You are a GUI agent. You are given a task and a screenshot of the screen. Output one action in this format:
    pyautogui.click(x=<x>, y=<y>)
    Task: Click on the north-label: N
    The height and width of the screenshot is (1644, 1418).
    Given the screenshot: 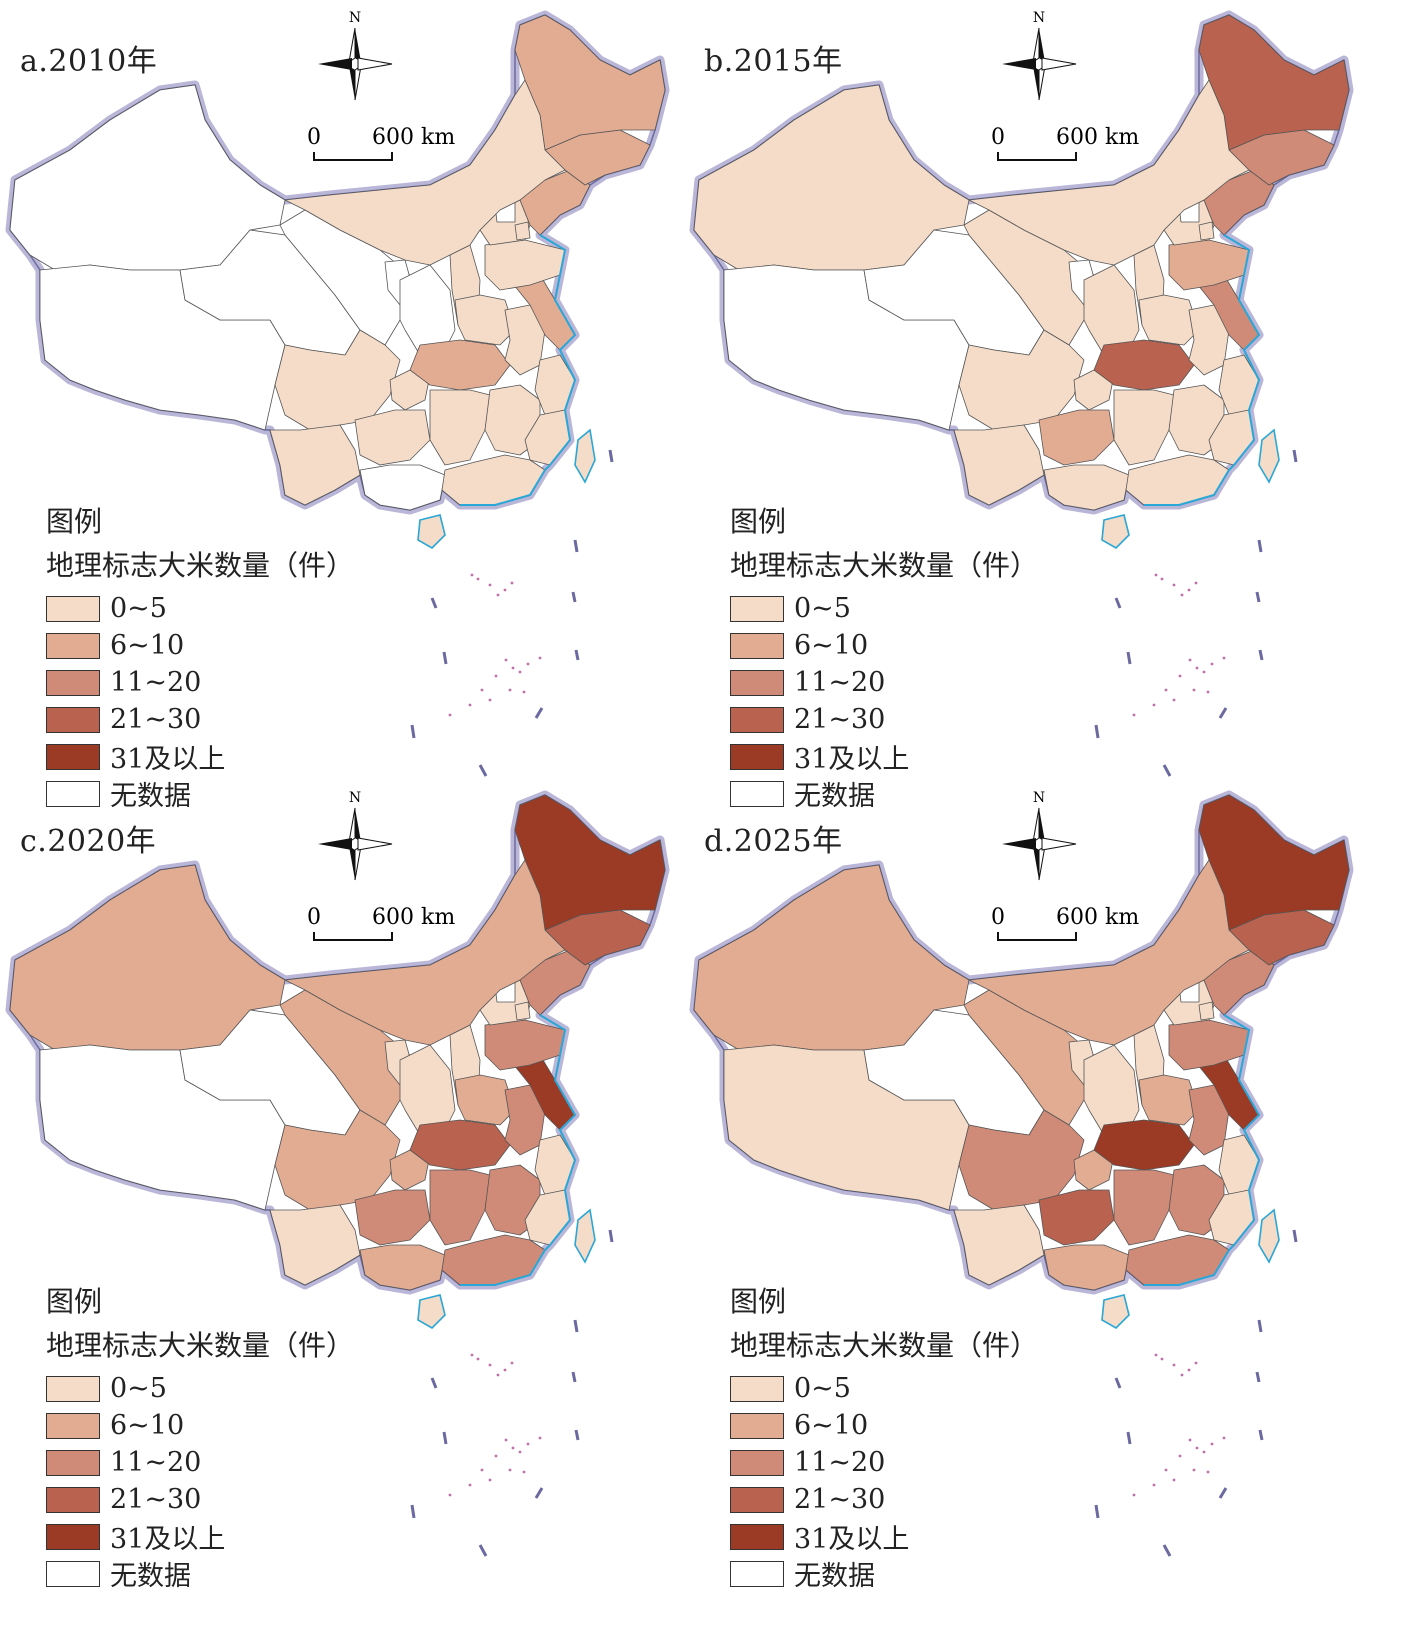 What is the action you would take?
    pyautogui.click(x=1039, y=18)
    